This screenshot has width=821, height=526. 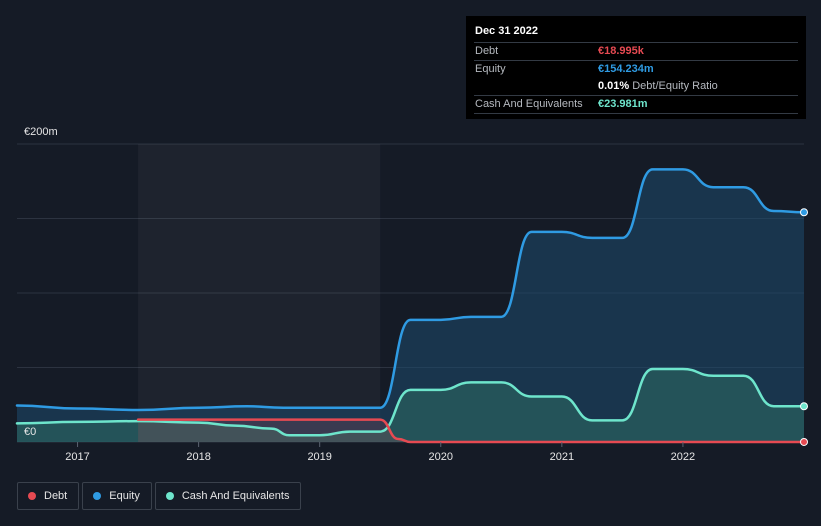 I want to click on x-axis-ticks: 2017 2018 2019 2020 2021 2022, so click(x=380, y=452).